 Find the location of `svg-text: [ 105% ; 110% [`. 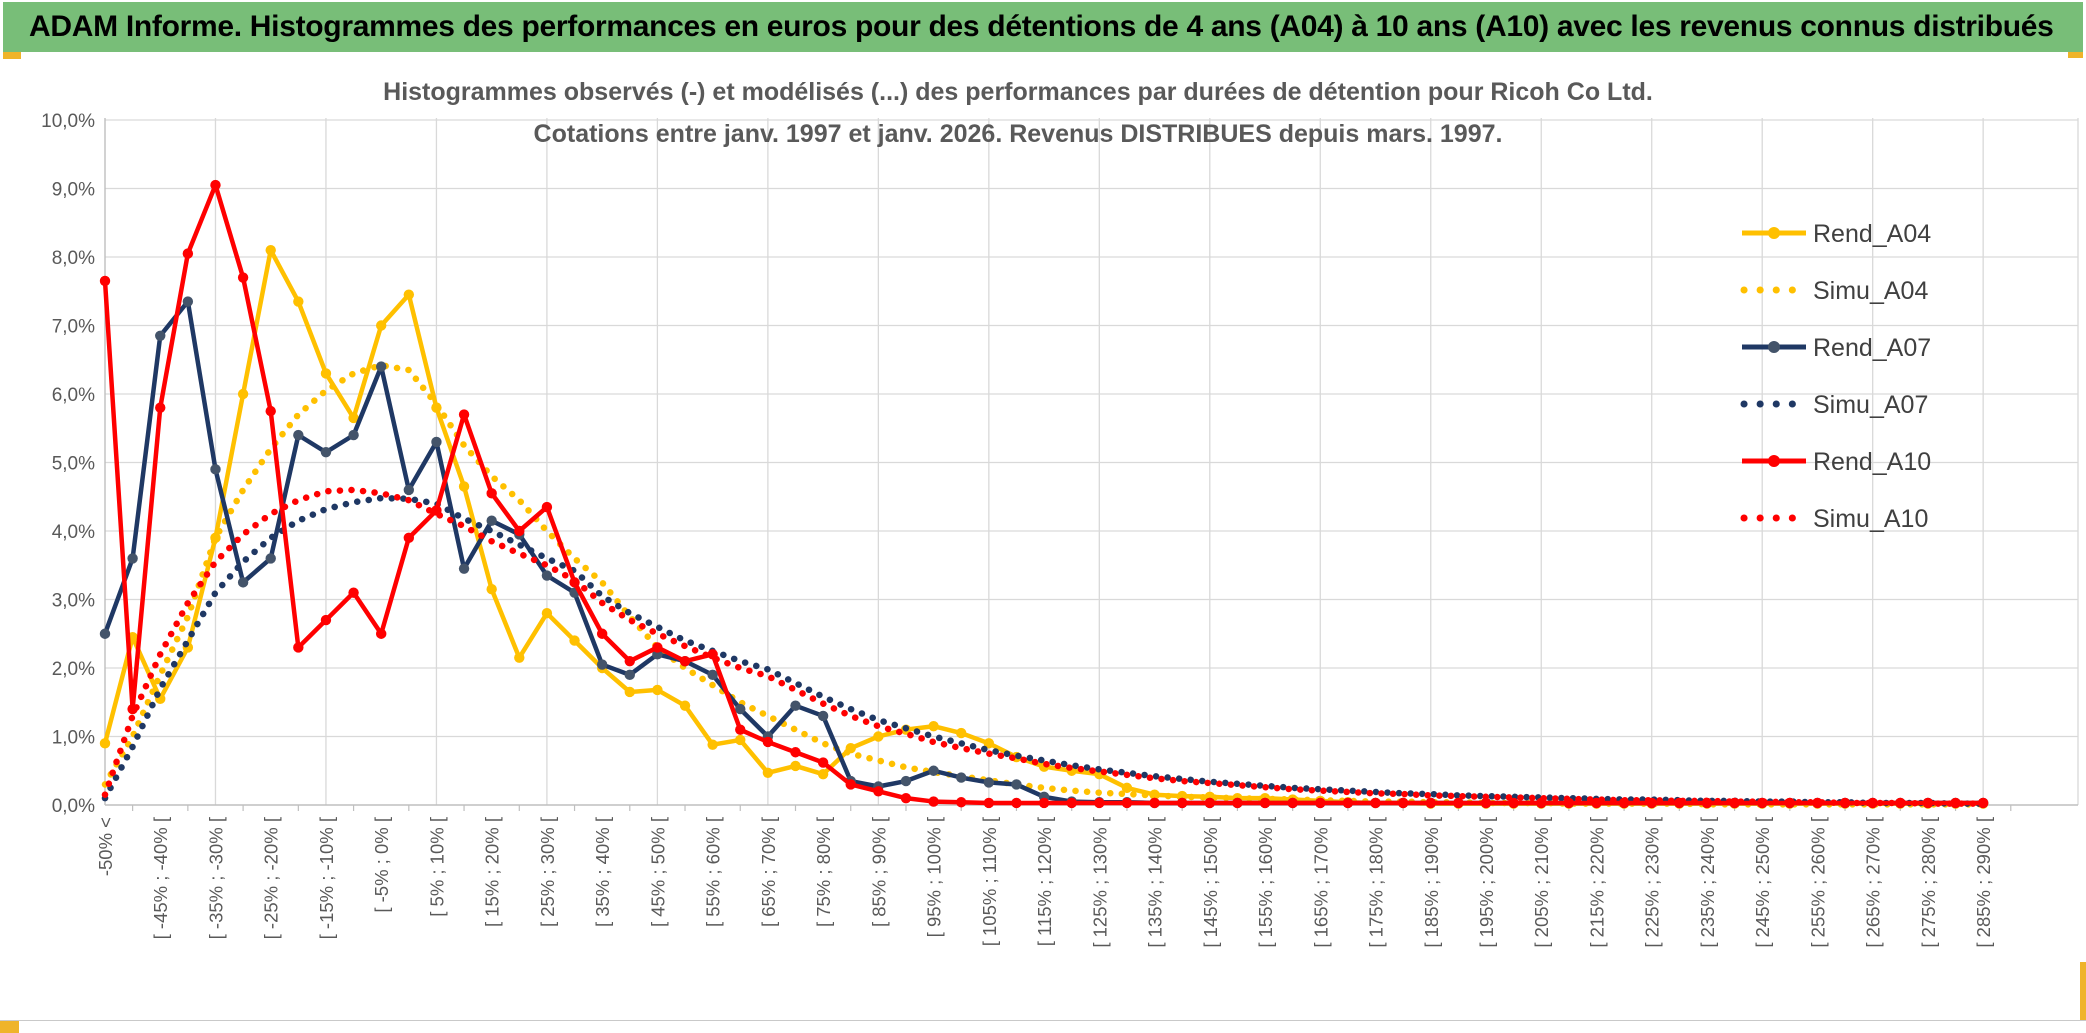

svg-text: [ 105% ; 110% [ is located at coordinates (989, 881).